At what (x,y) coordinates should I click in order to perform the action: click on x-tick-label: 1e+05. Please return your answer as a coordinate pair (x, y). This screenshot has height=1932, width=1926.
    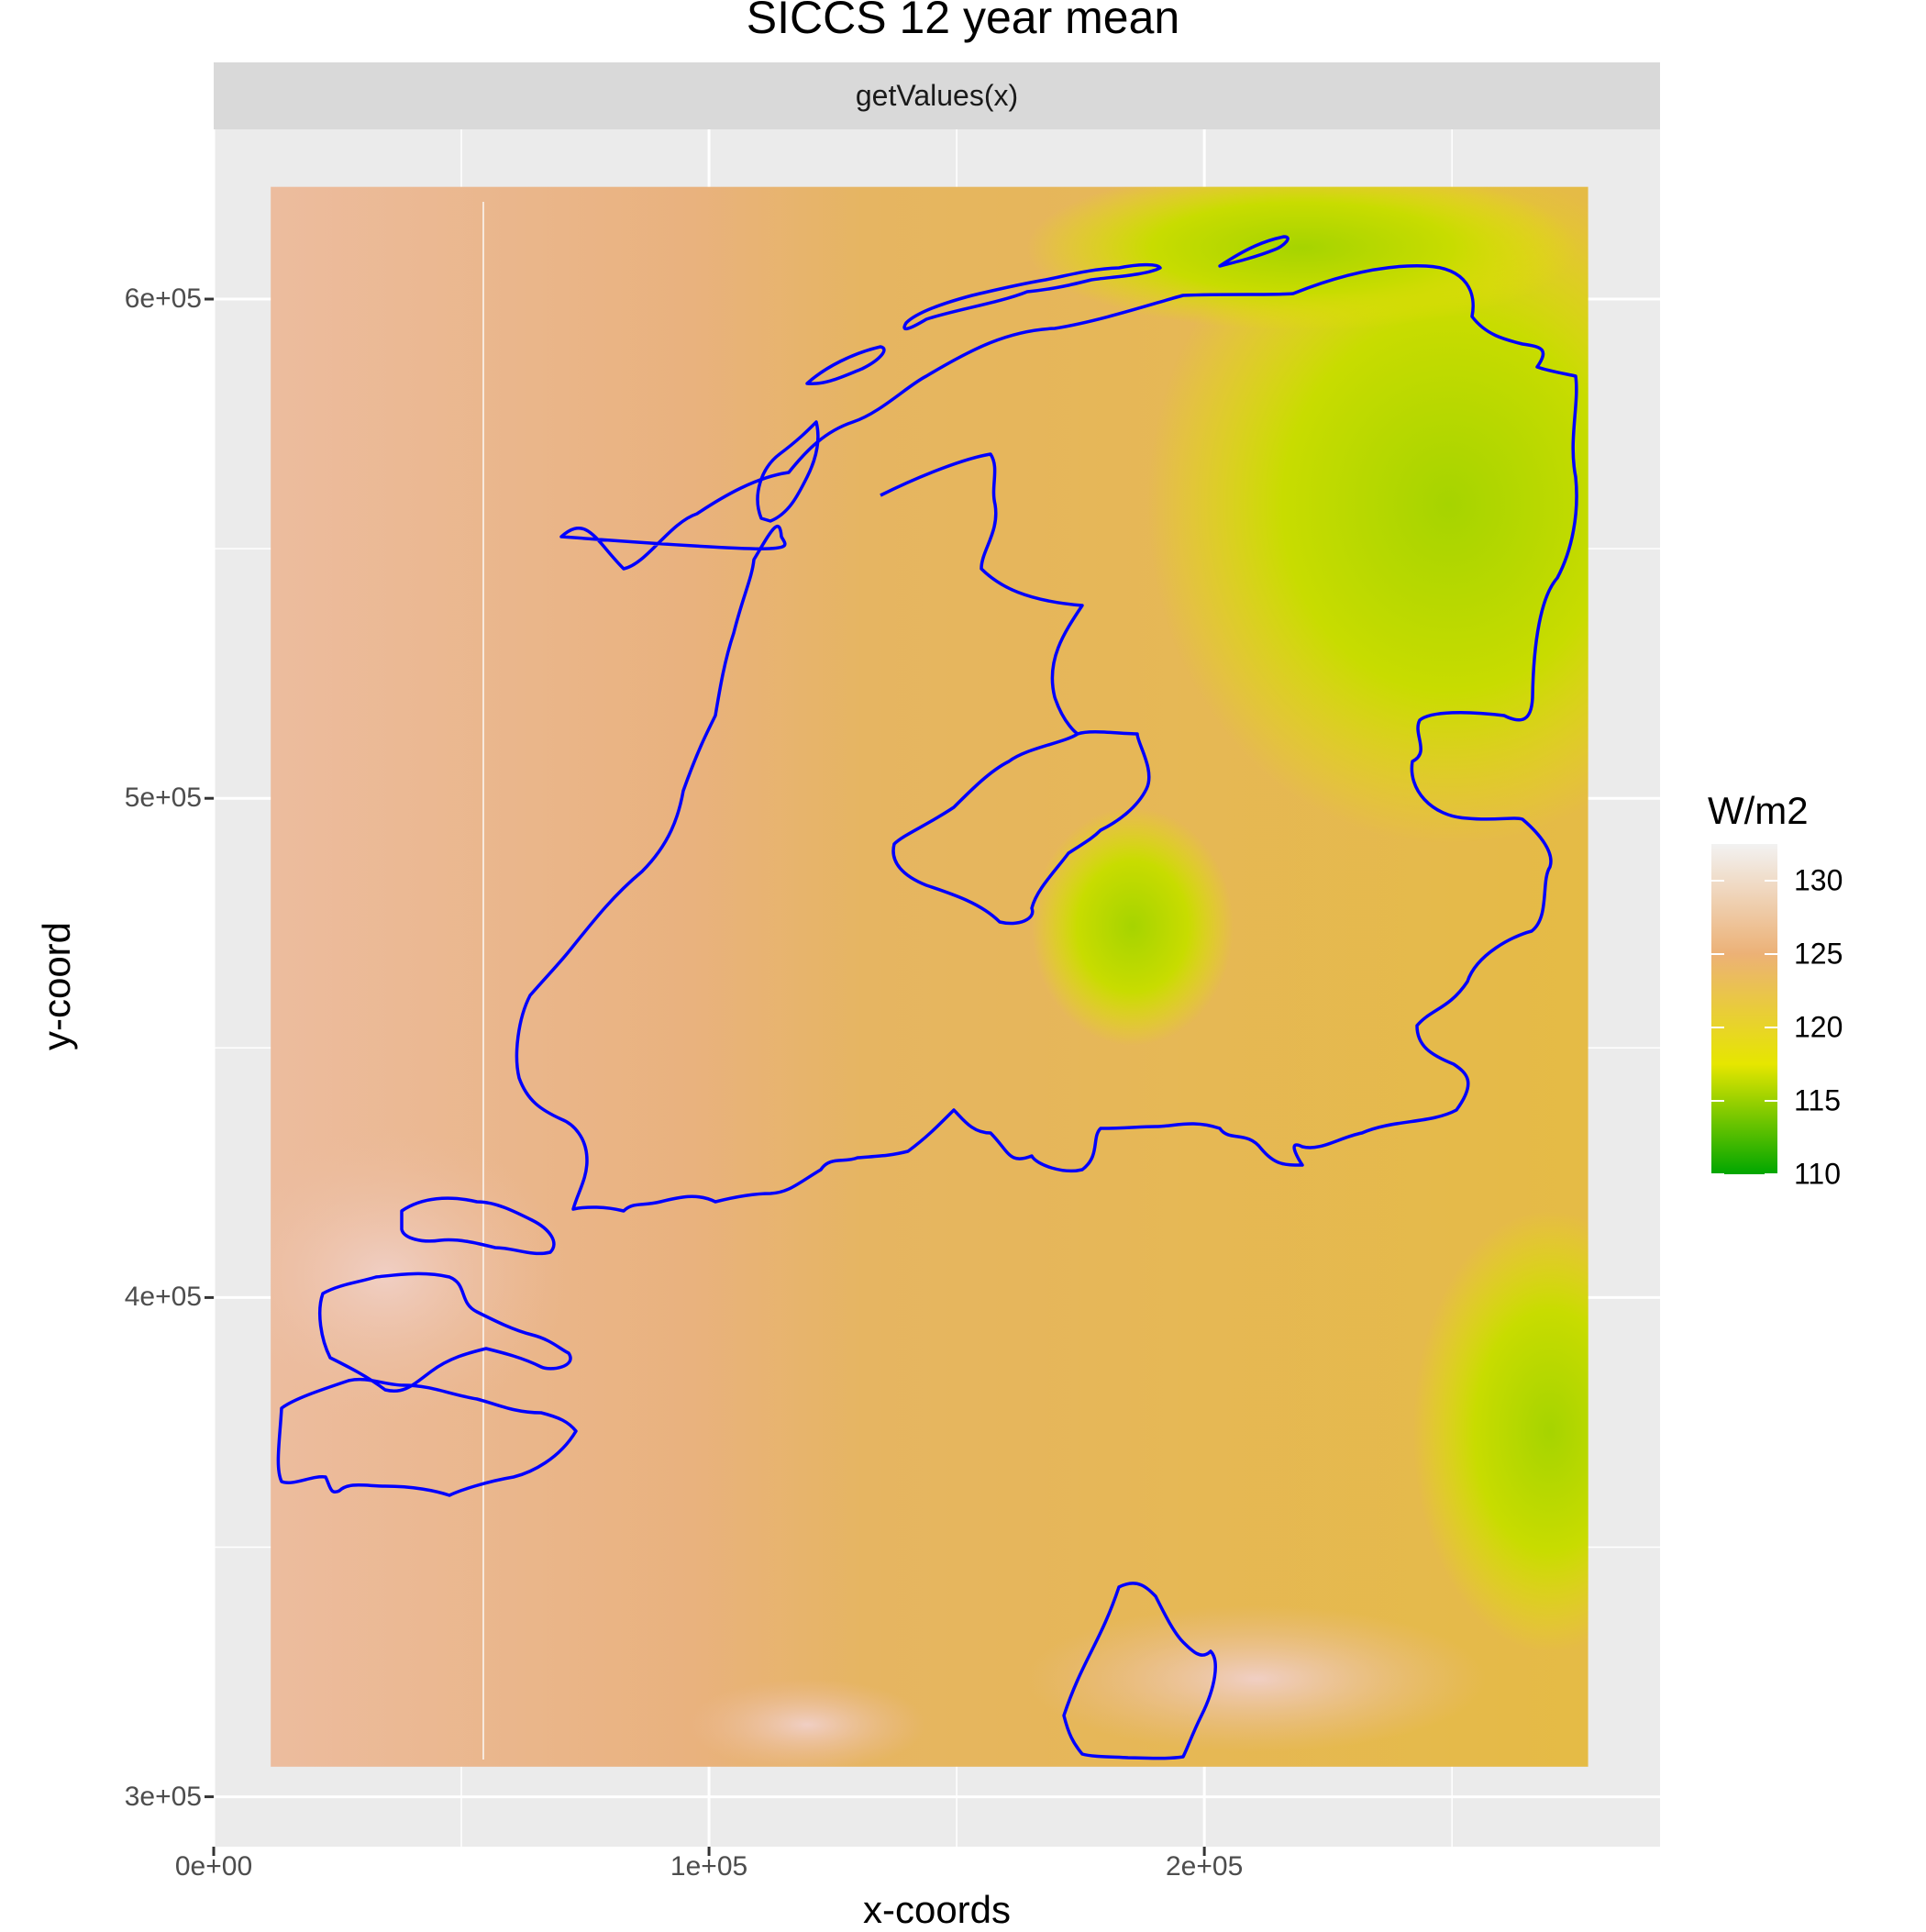
    Looking at the image, I should click on (709, 1866).